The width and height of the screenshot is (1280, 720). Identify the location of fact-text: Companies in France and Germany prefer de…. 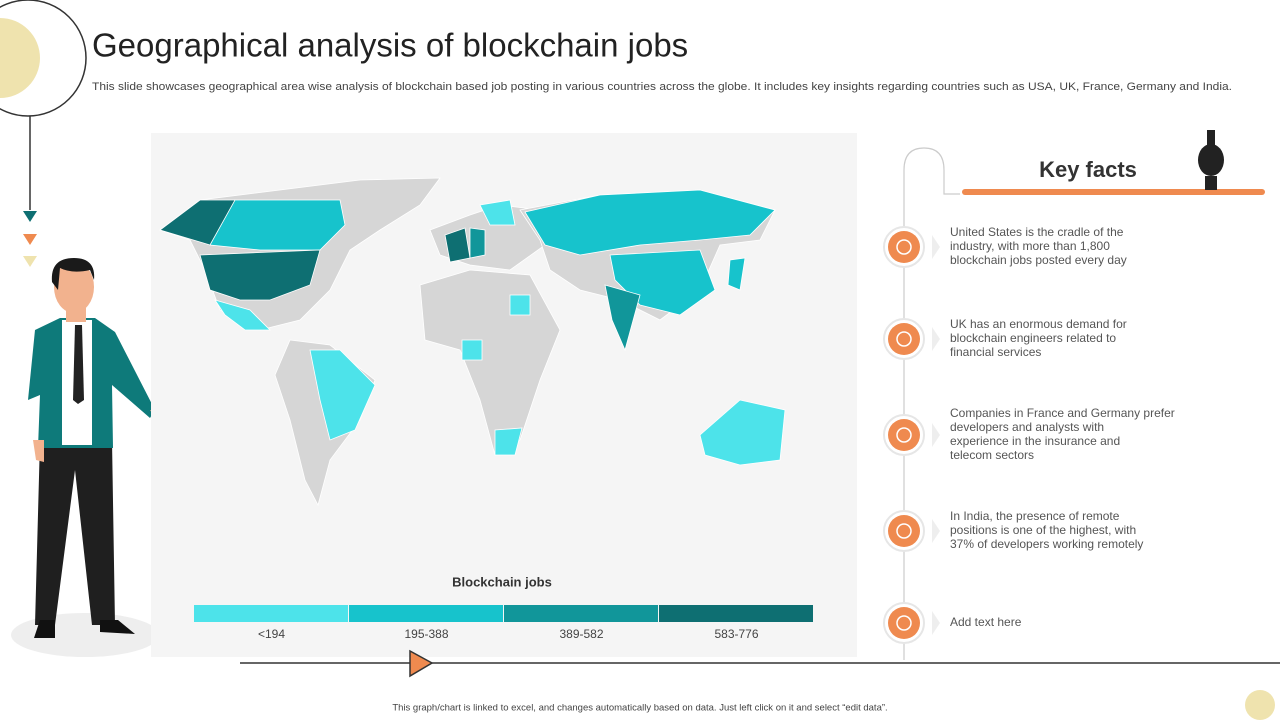
(1062, 434).